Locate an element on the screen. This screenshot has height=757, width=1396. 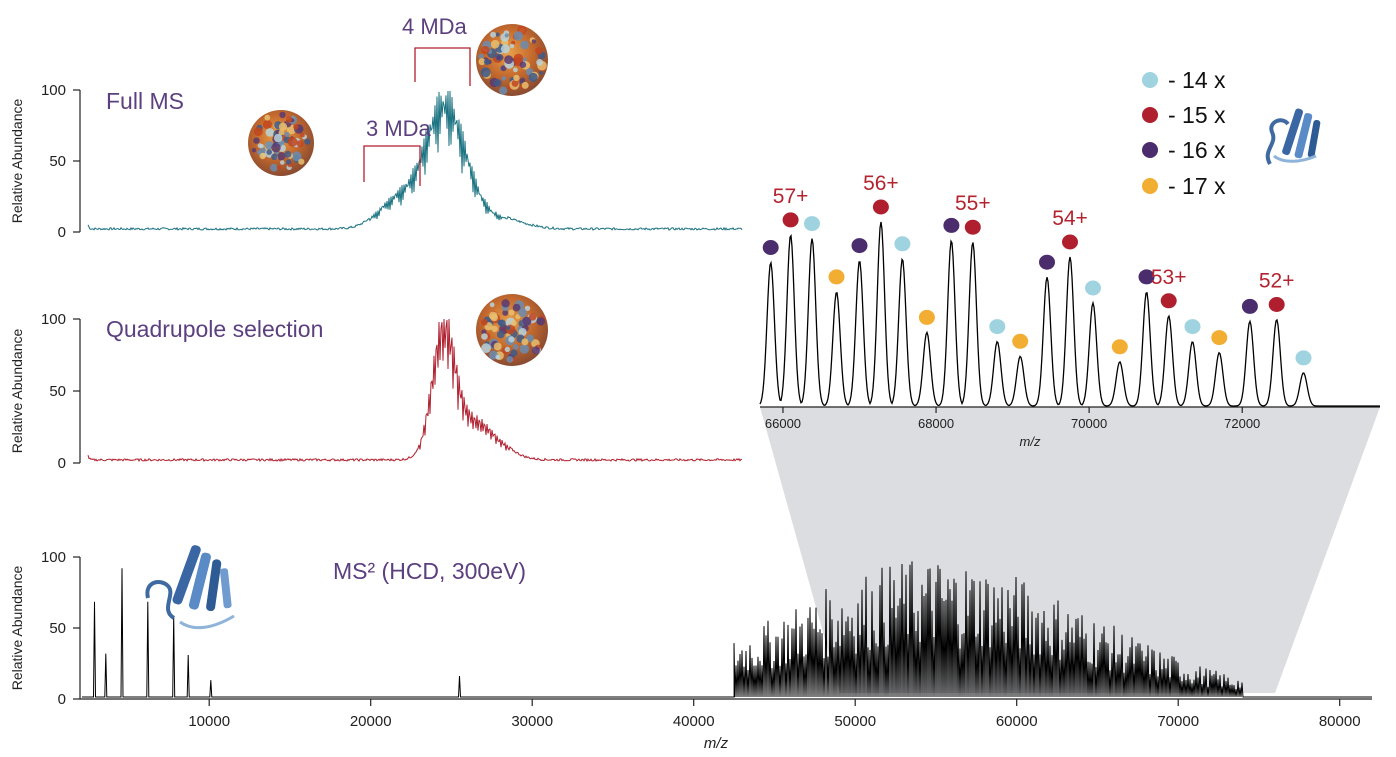
bracket-label-4mda: 4 MDa is located at coordinates (435, 26).